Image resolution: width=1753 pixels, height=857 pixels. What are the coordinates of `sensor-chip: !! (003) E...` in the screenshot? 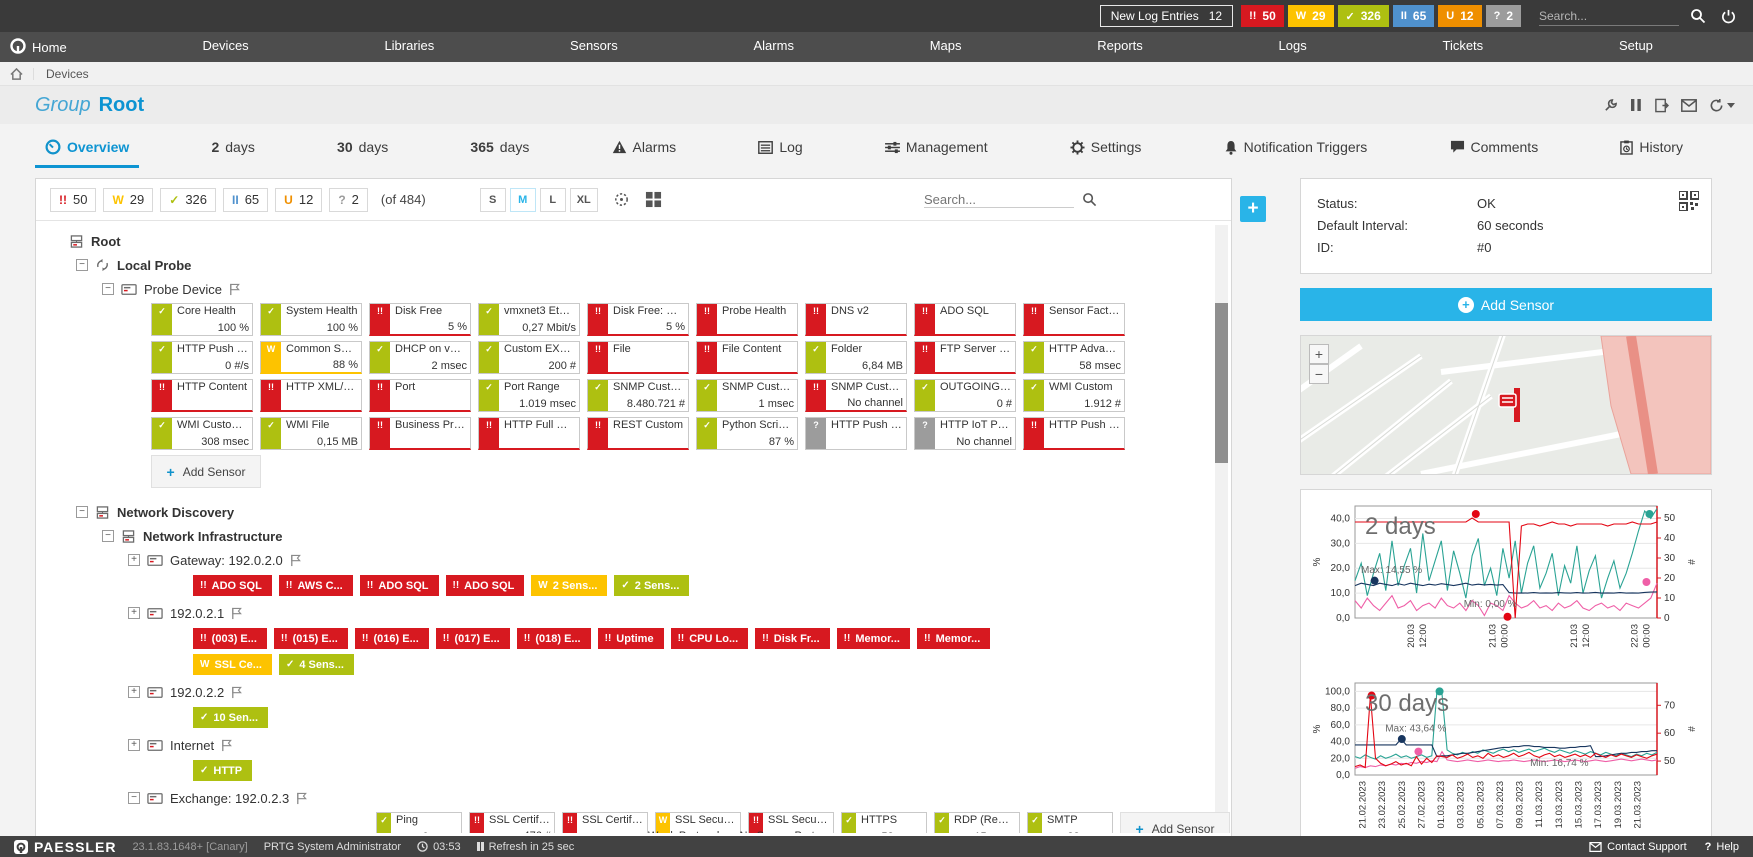 It's located at (230, 638).